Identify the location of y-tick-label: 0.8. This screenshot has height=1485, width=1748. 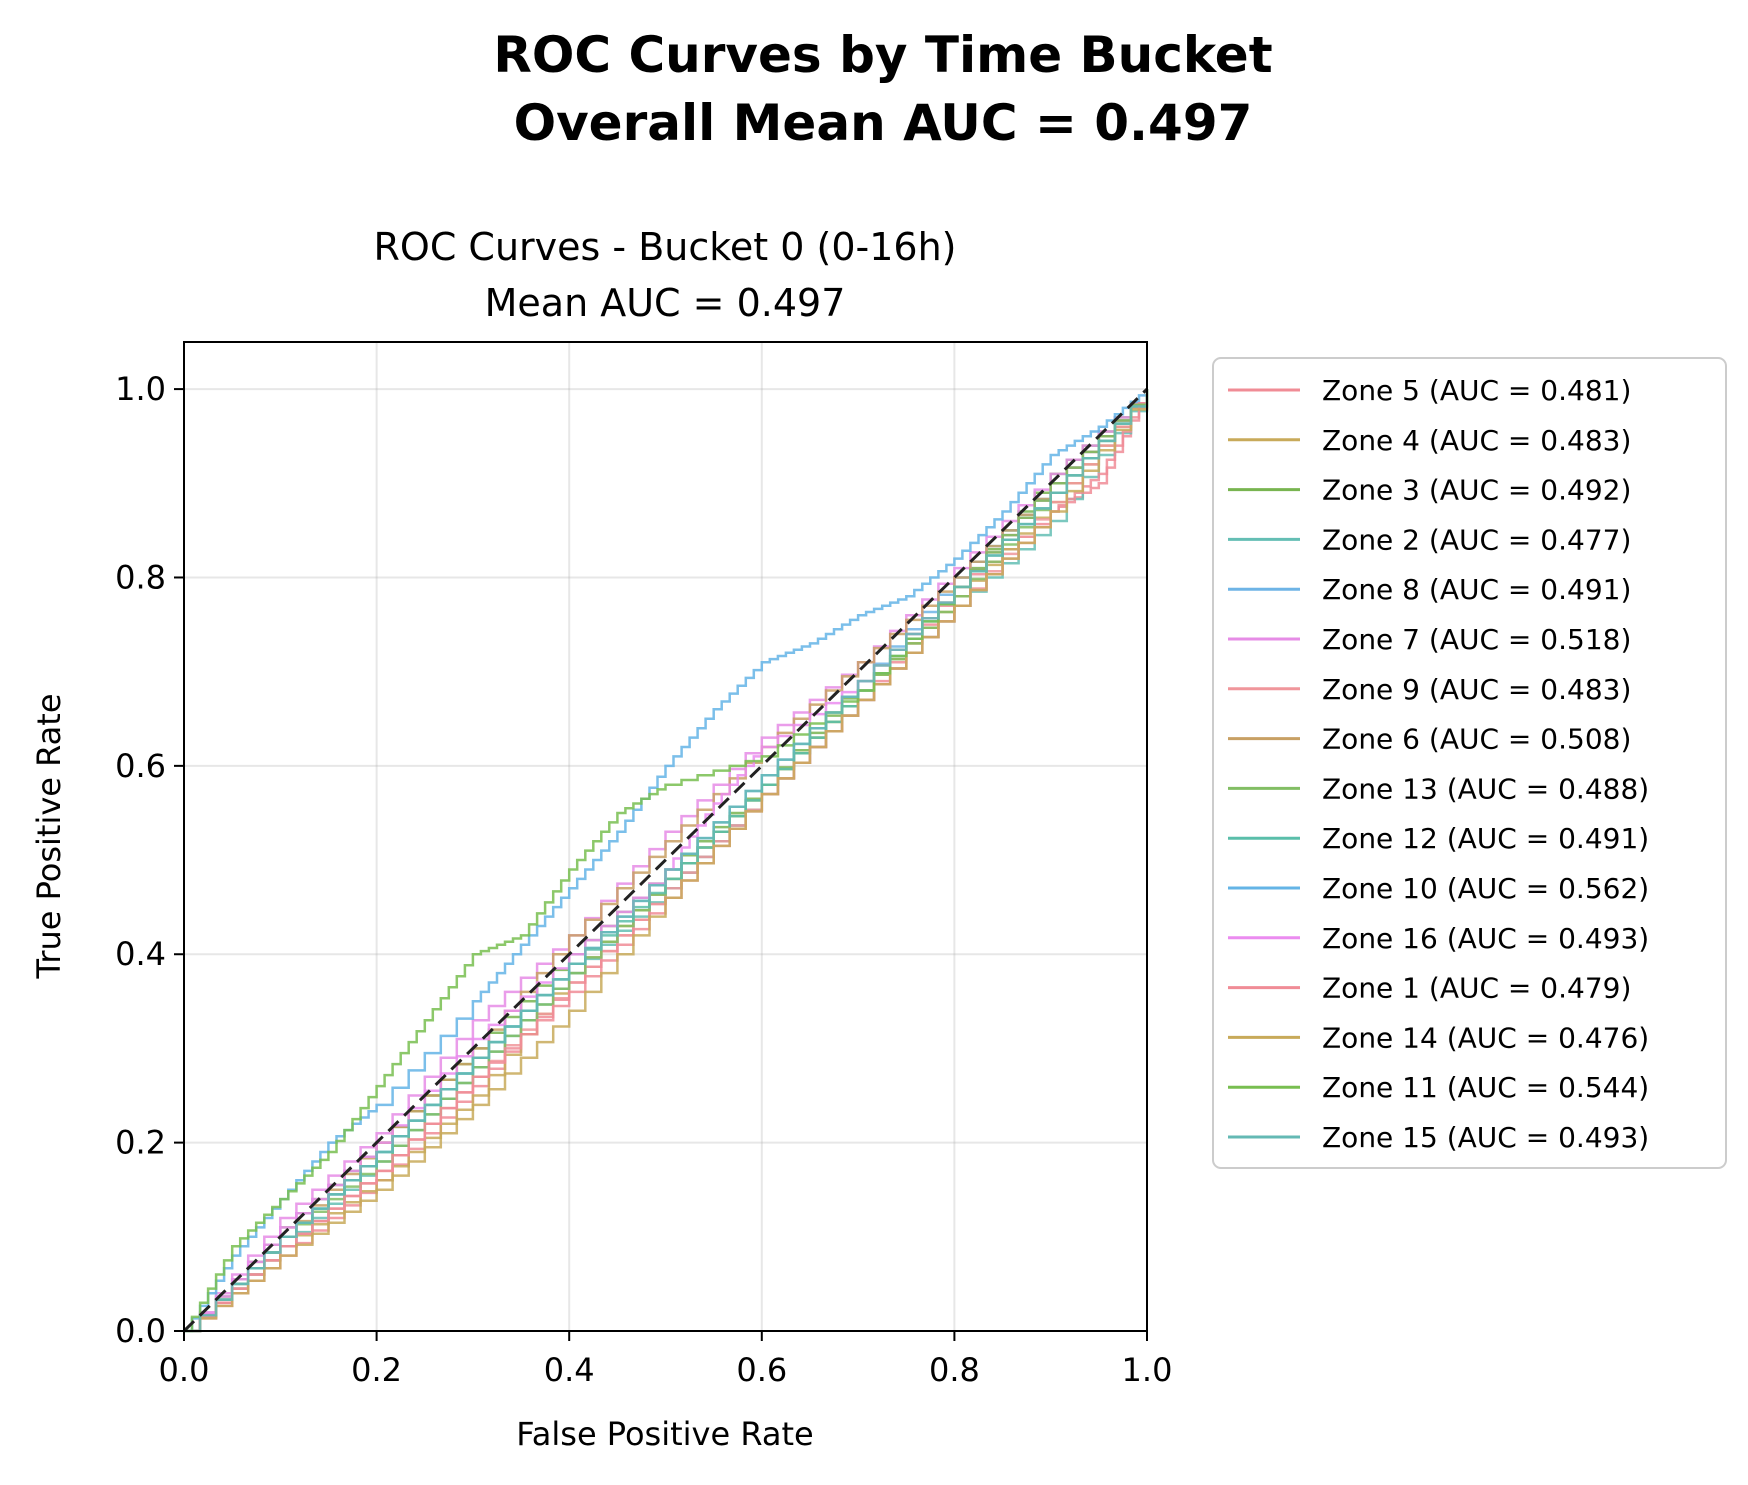
(140, 577).